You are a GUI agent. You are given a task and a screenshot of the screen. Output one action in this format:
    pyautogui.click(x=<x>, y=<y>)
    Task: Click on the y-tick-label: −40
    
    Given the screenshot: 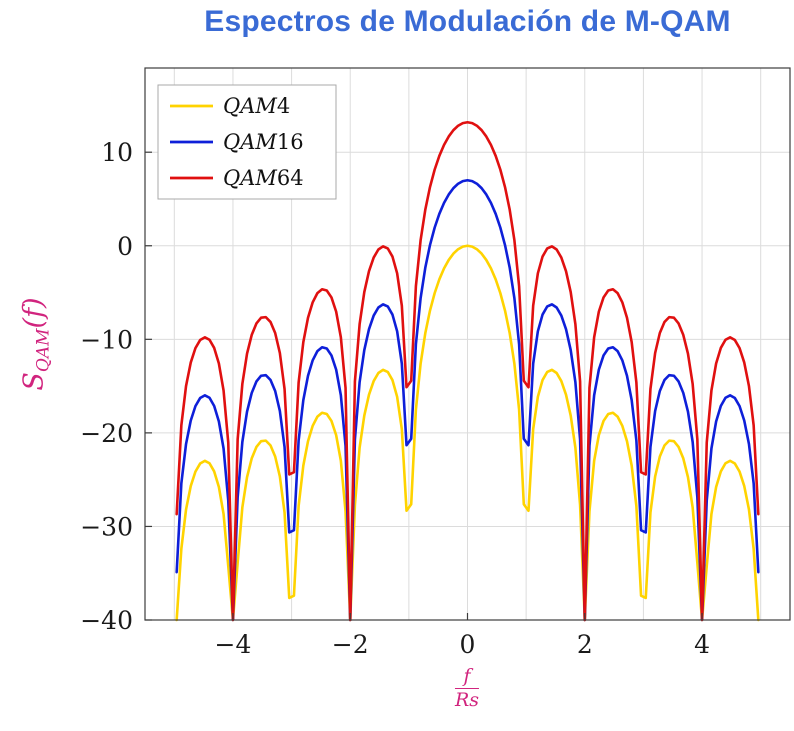 What is the action you would take?
    pyautogui.click(x=106, y=620)
    